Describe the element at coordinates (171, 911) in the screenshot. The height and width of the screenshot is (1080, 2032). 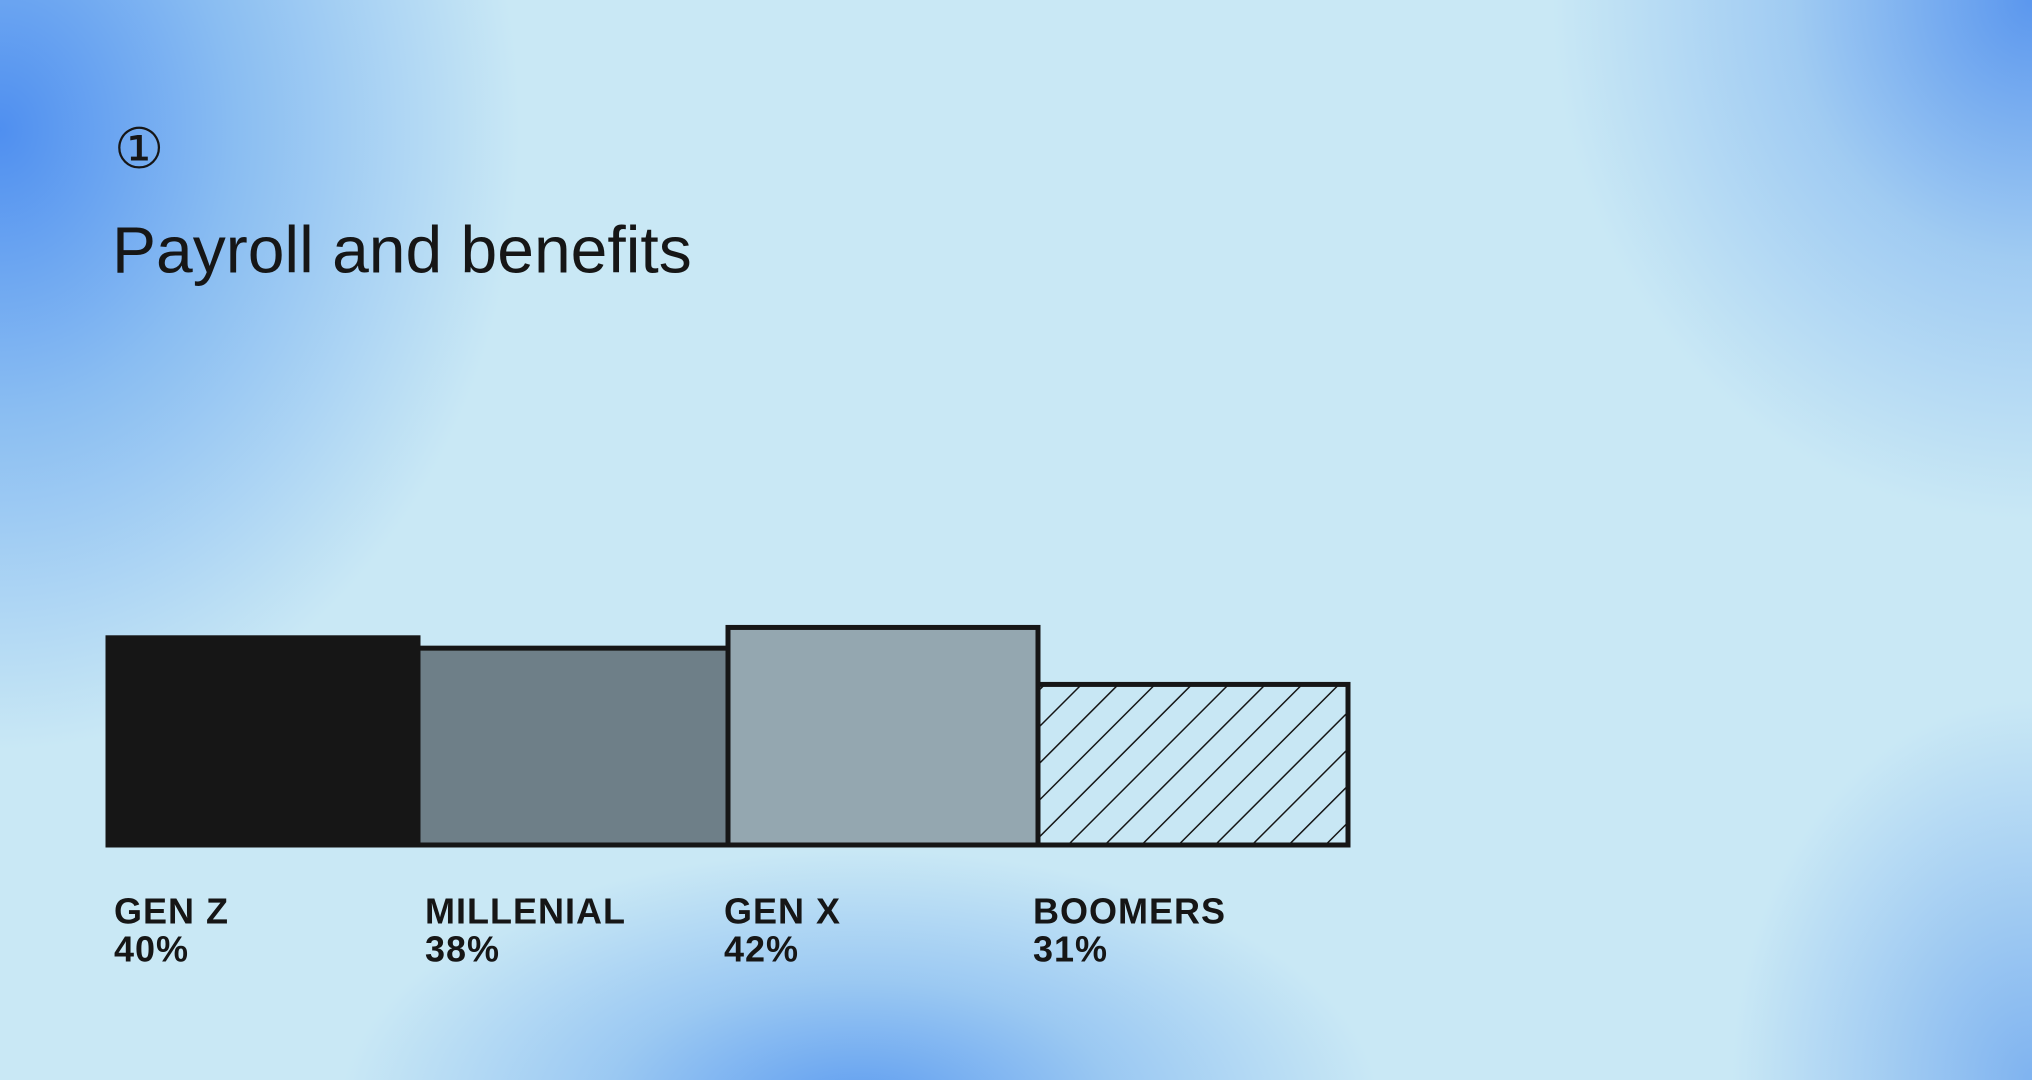
I see `category-label: GEN Z` at that location.